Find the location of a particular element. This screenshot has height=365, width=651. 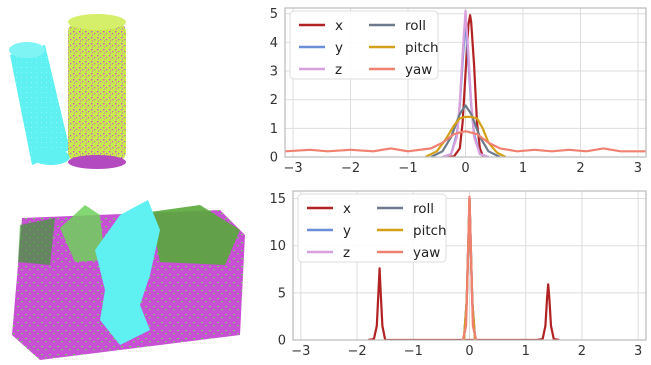

y-tick-label: 15 is located at coordinates (277, 199).